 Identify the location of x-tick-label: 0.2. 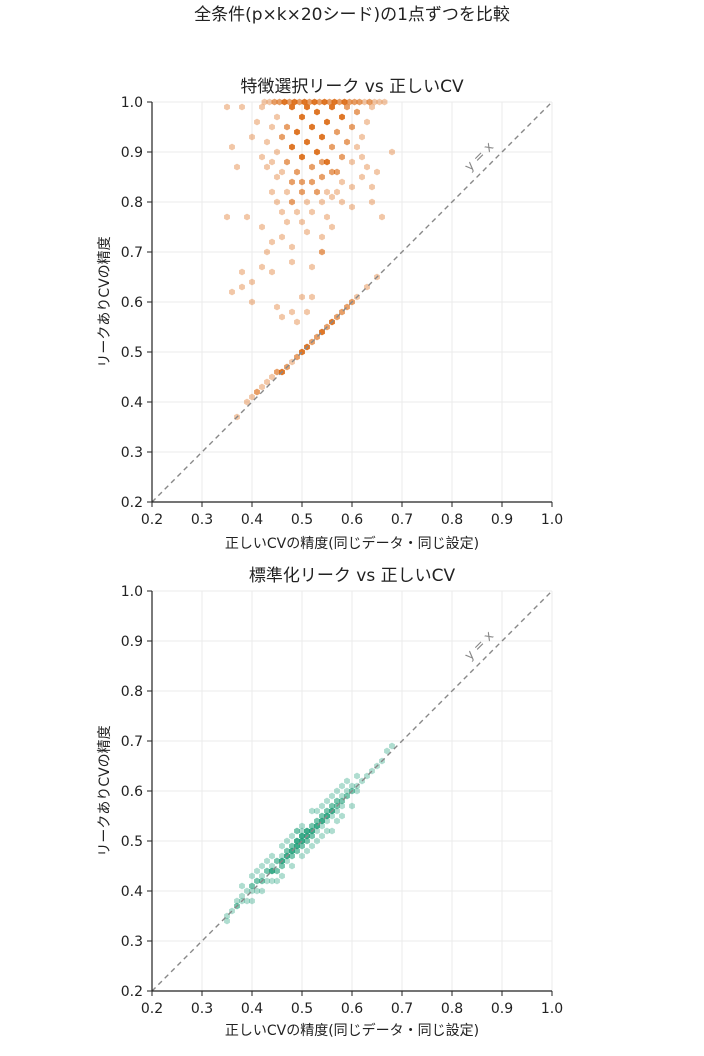
(152, 1009).